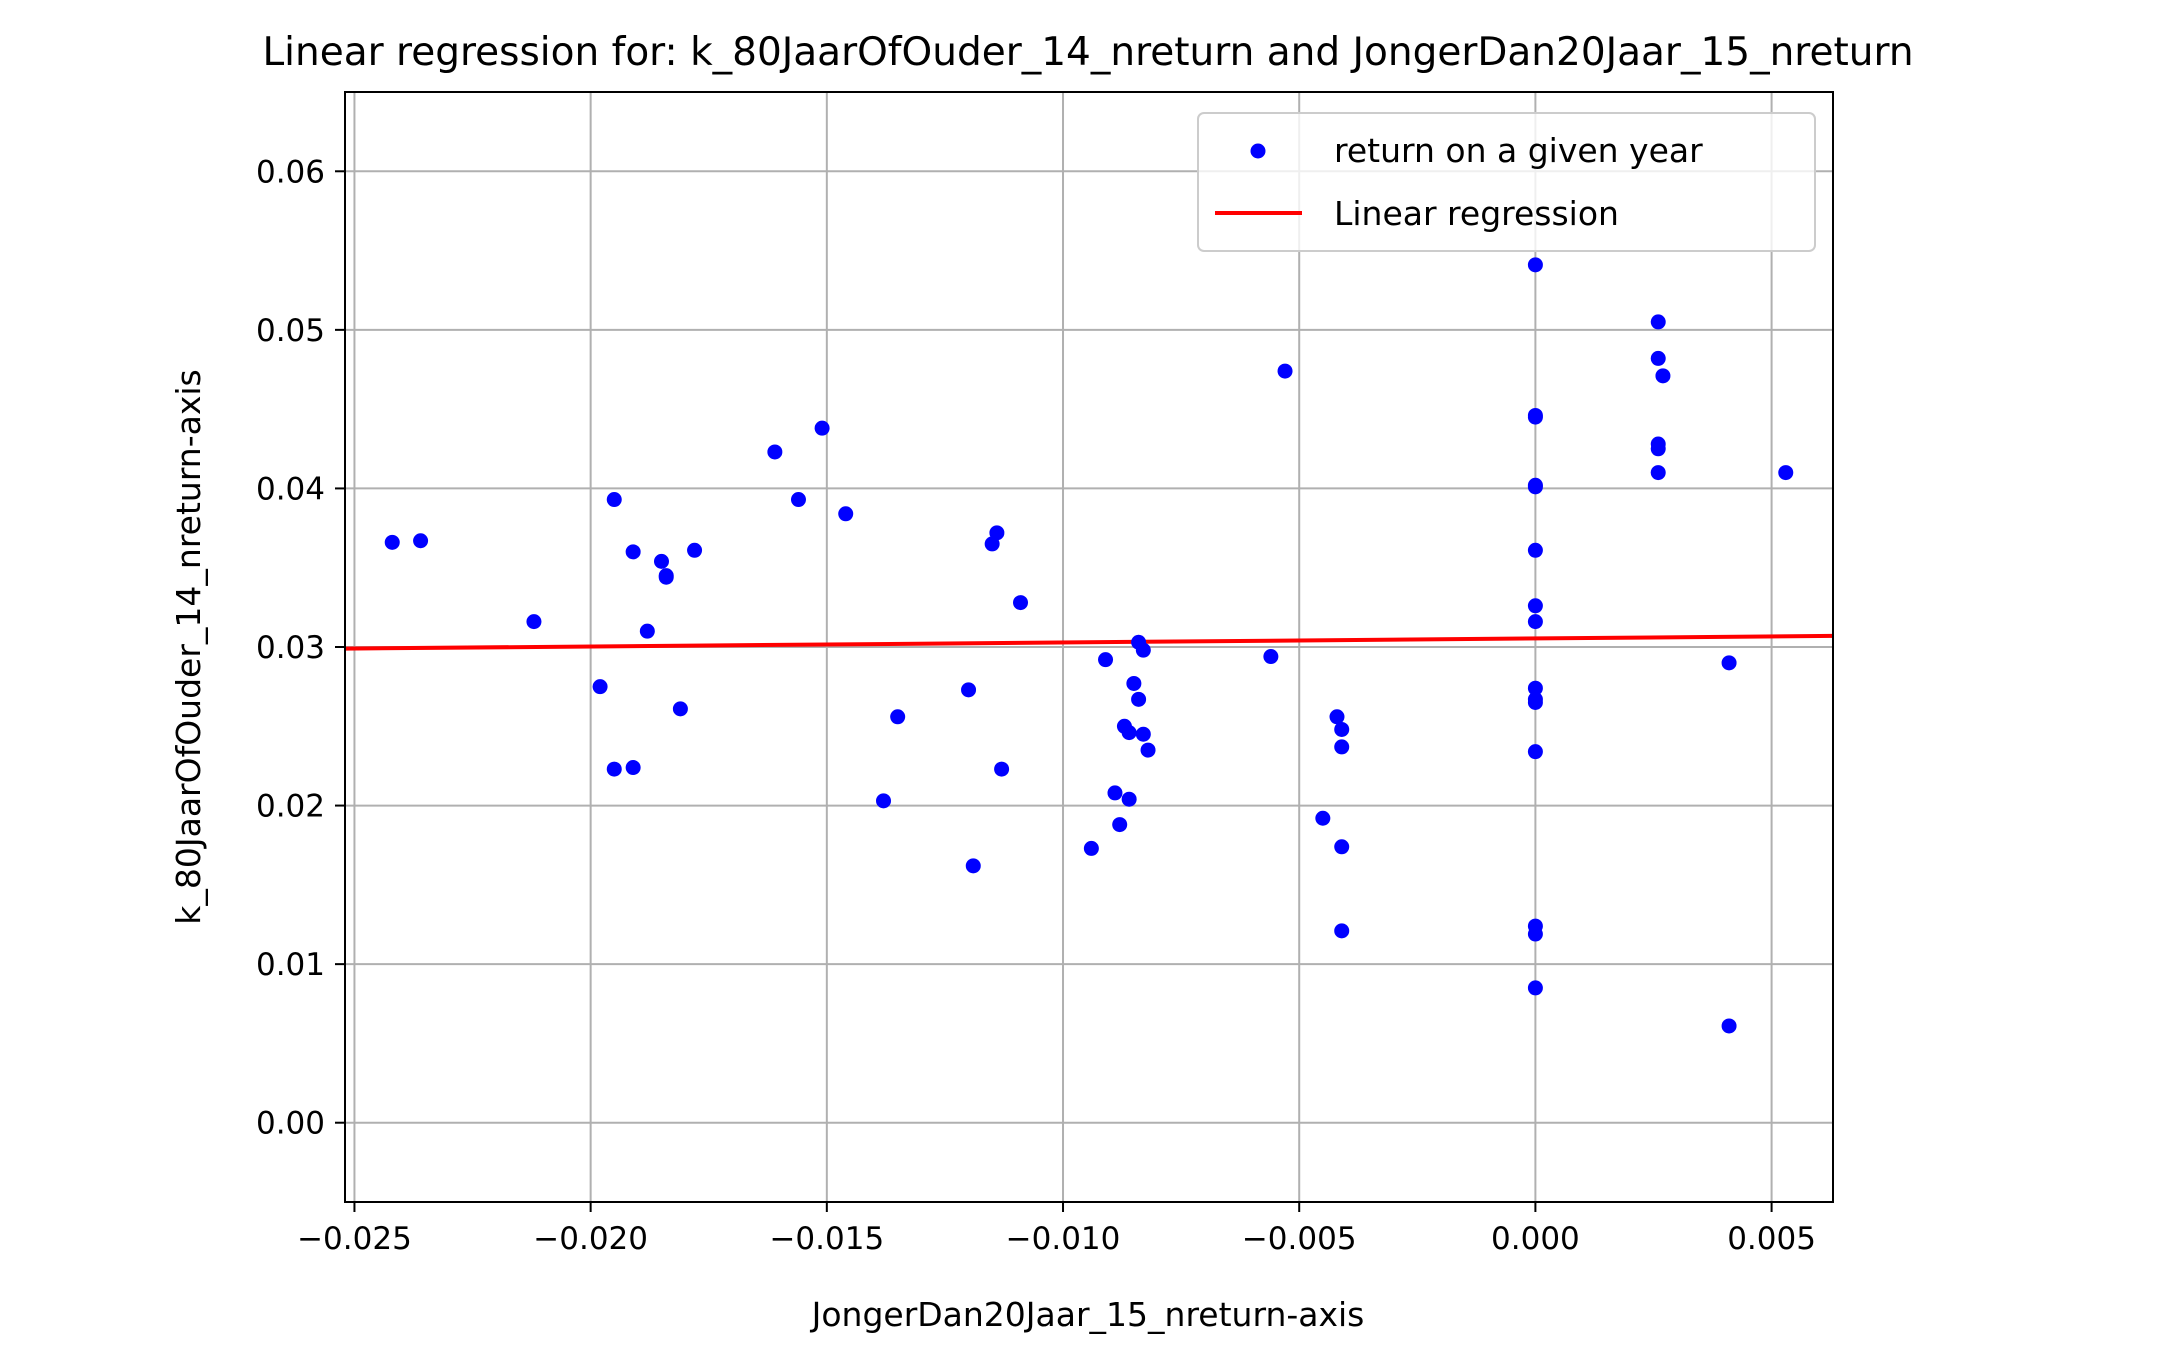 The width and height of the screenshot is (2176, 1362). Describe the element at coordinates (290, 331) in the screenshot. I see `y-tick-label: 0.05` at that location.